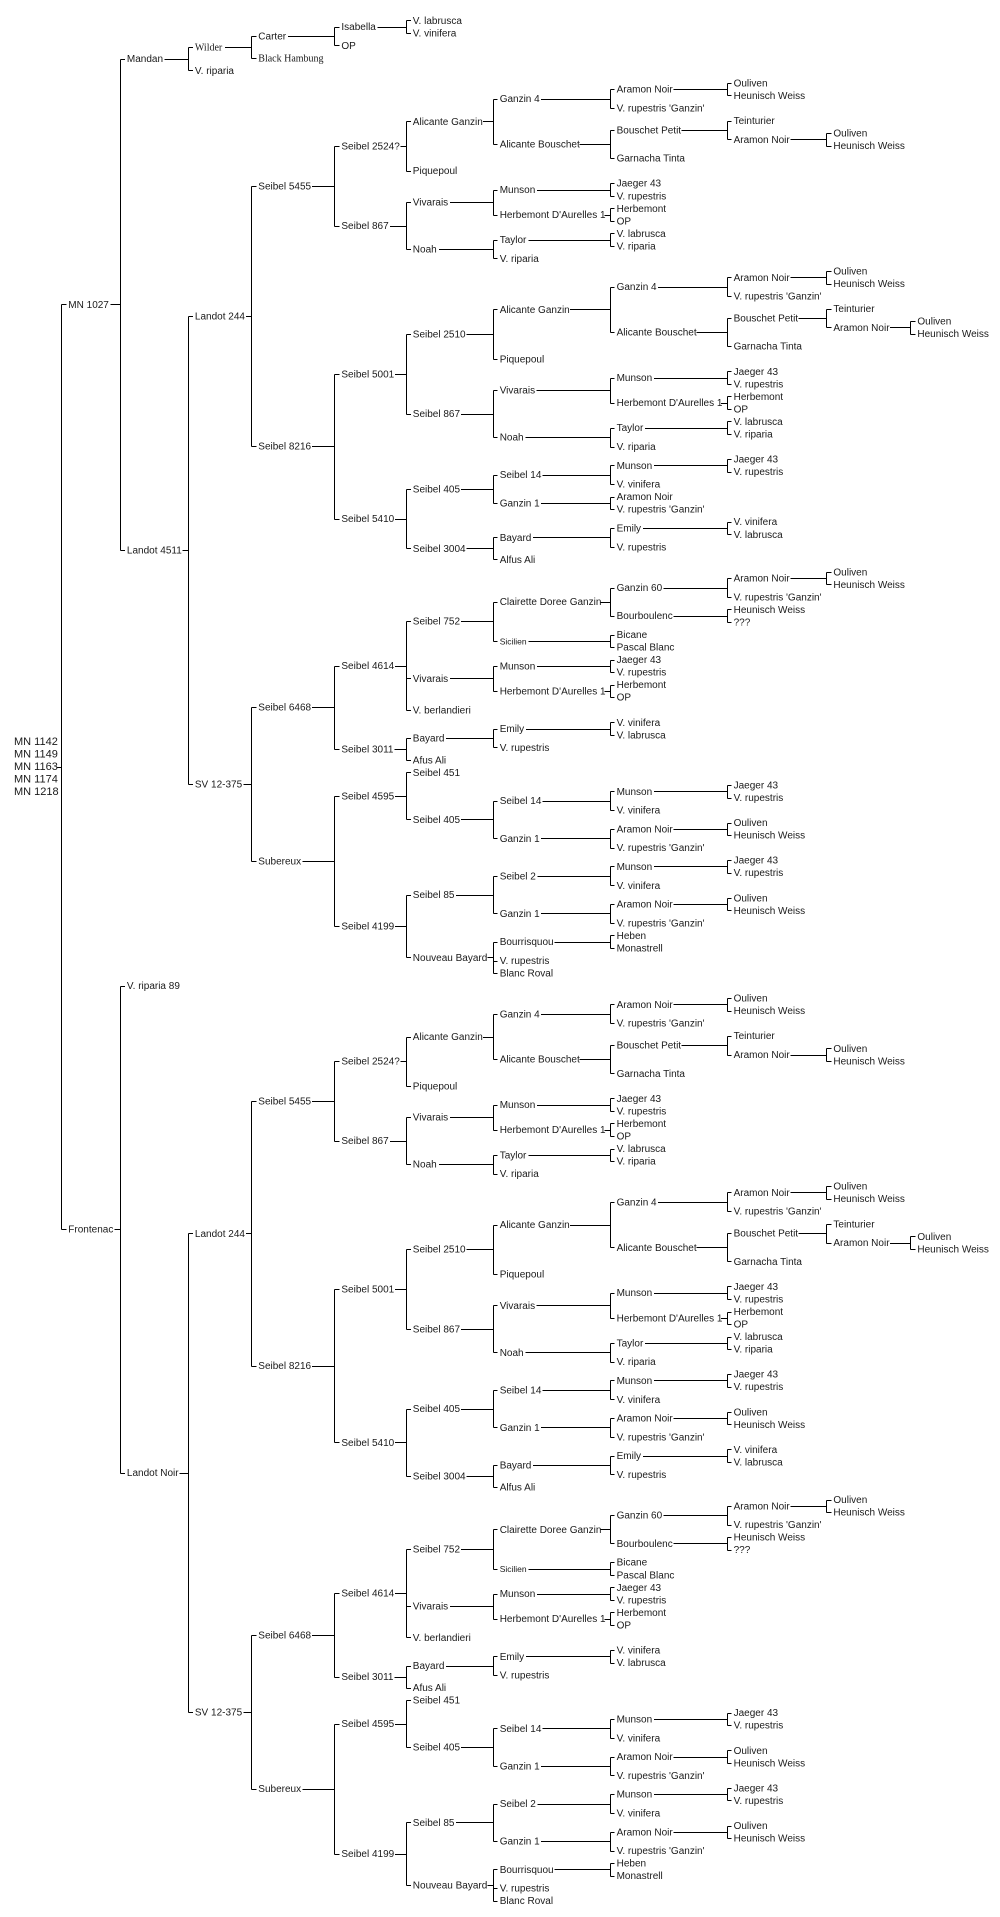 The height and width of the screenshot is (1917, 1000). Describe the element at coordinates (284, 1366) in the screenshot. I see `cultivar-seibel-8216: Seibel 8216` at that location.